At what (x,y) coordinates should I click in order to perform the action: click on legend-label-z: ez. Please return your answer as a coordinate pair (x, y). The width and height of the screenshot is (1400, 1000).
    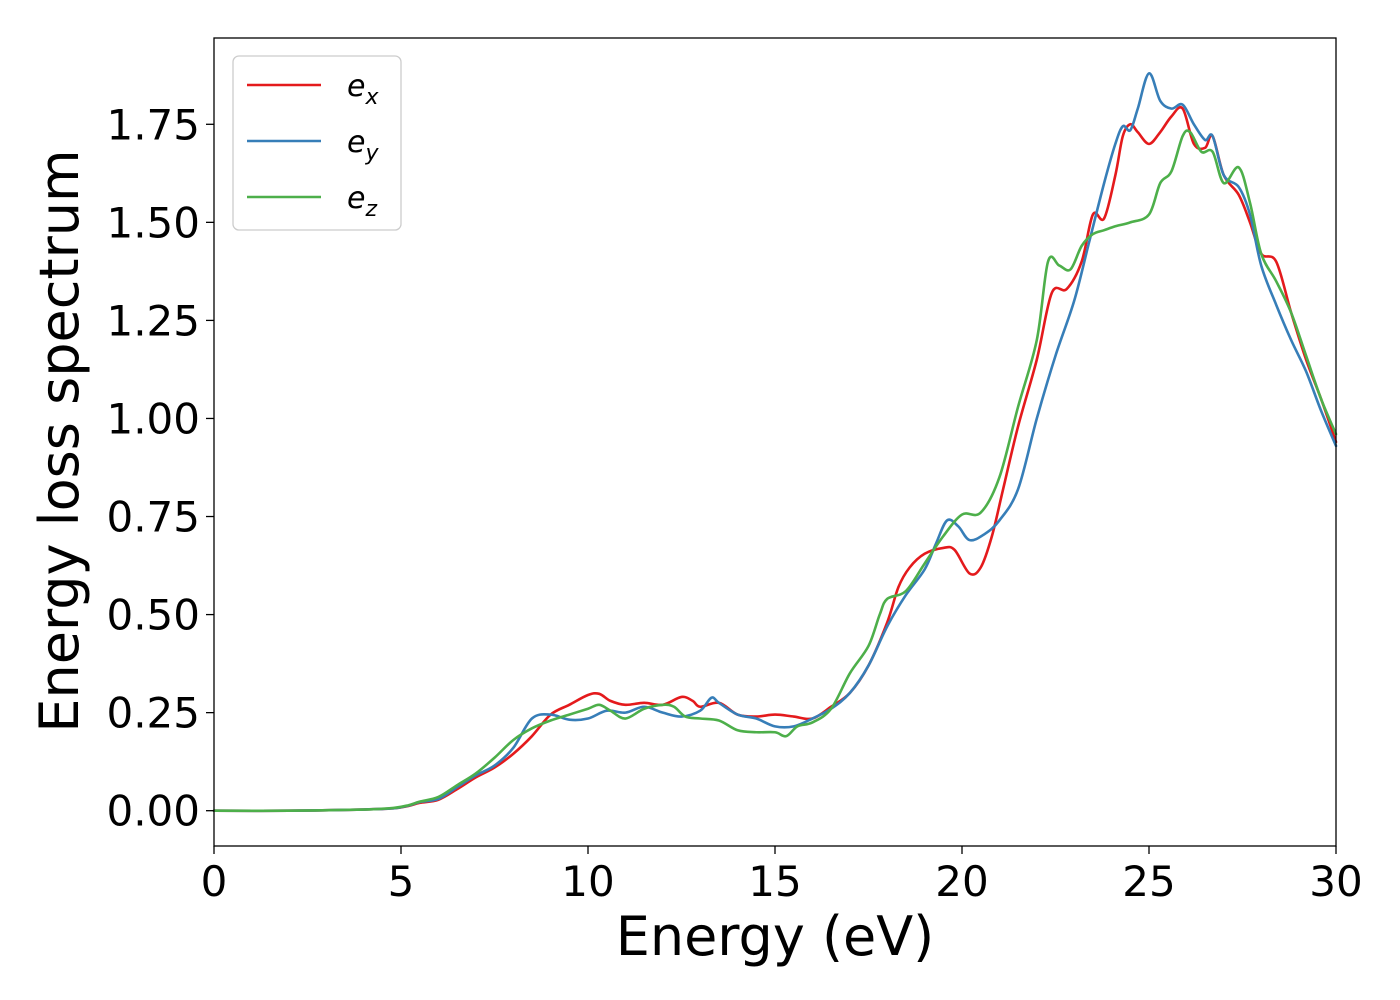
    Looking at the image, I should click on (362, 201).